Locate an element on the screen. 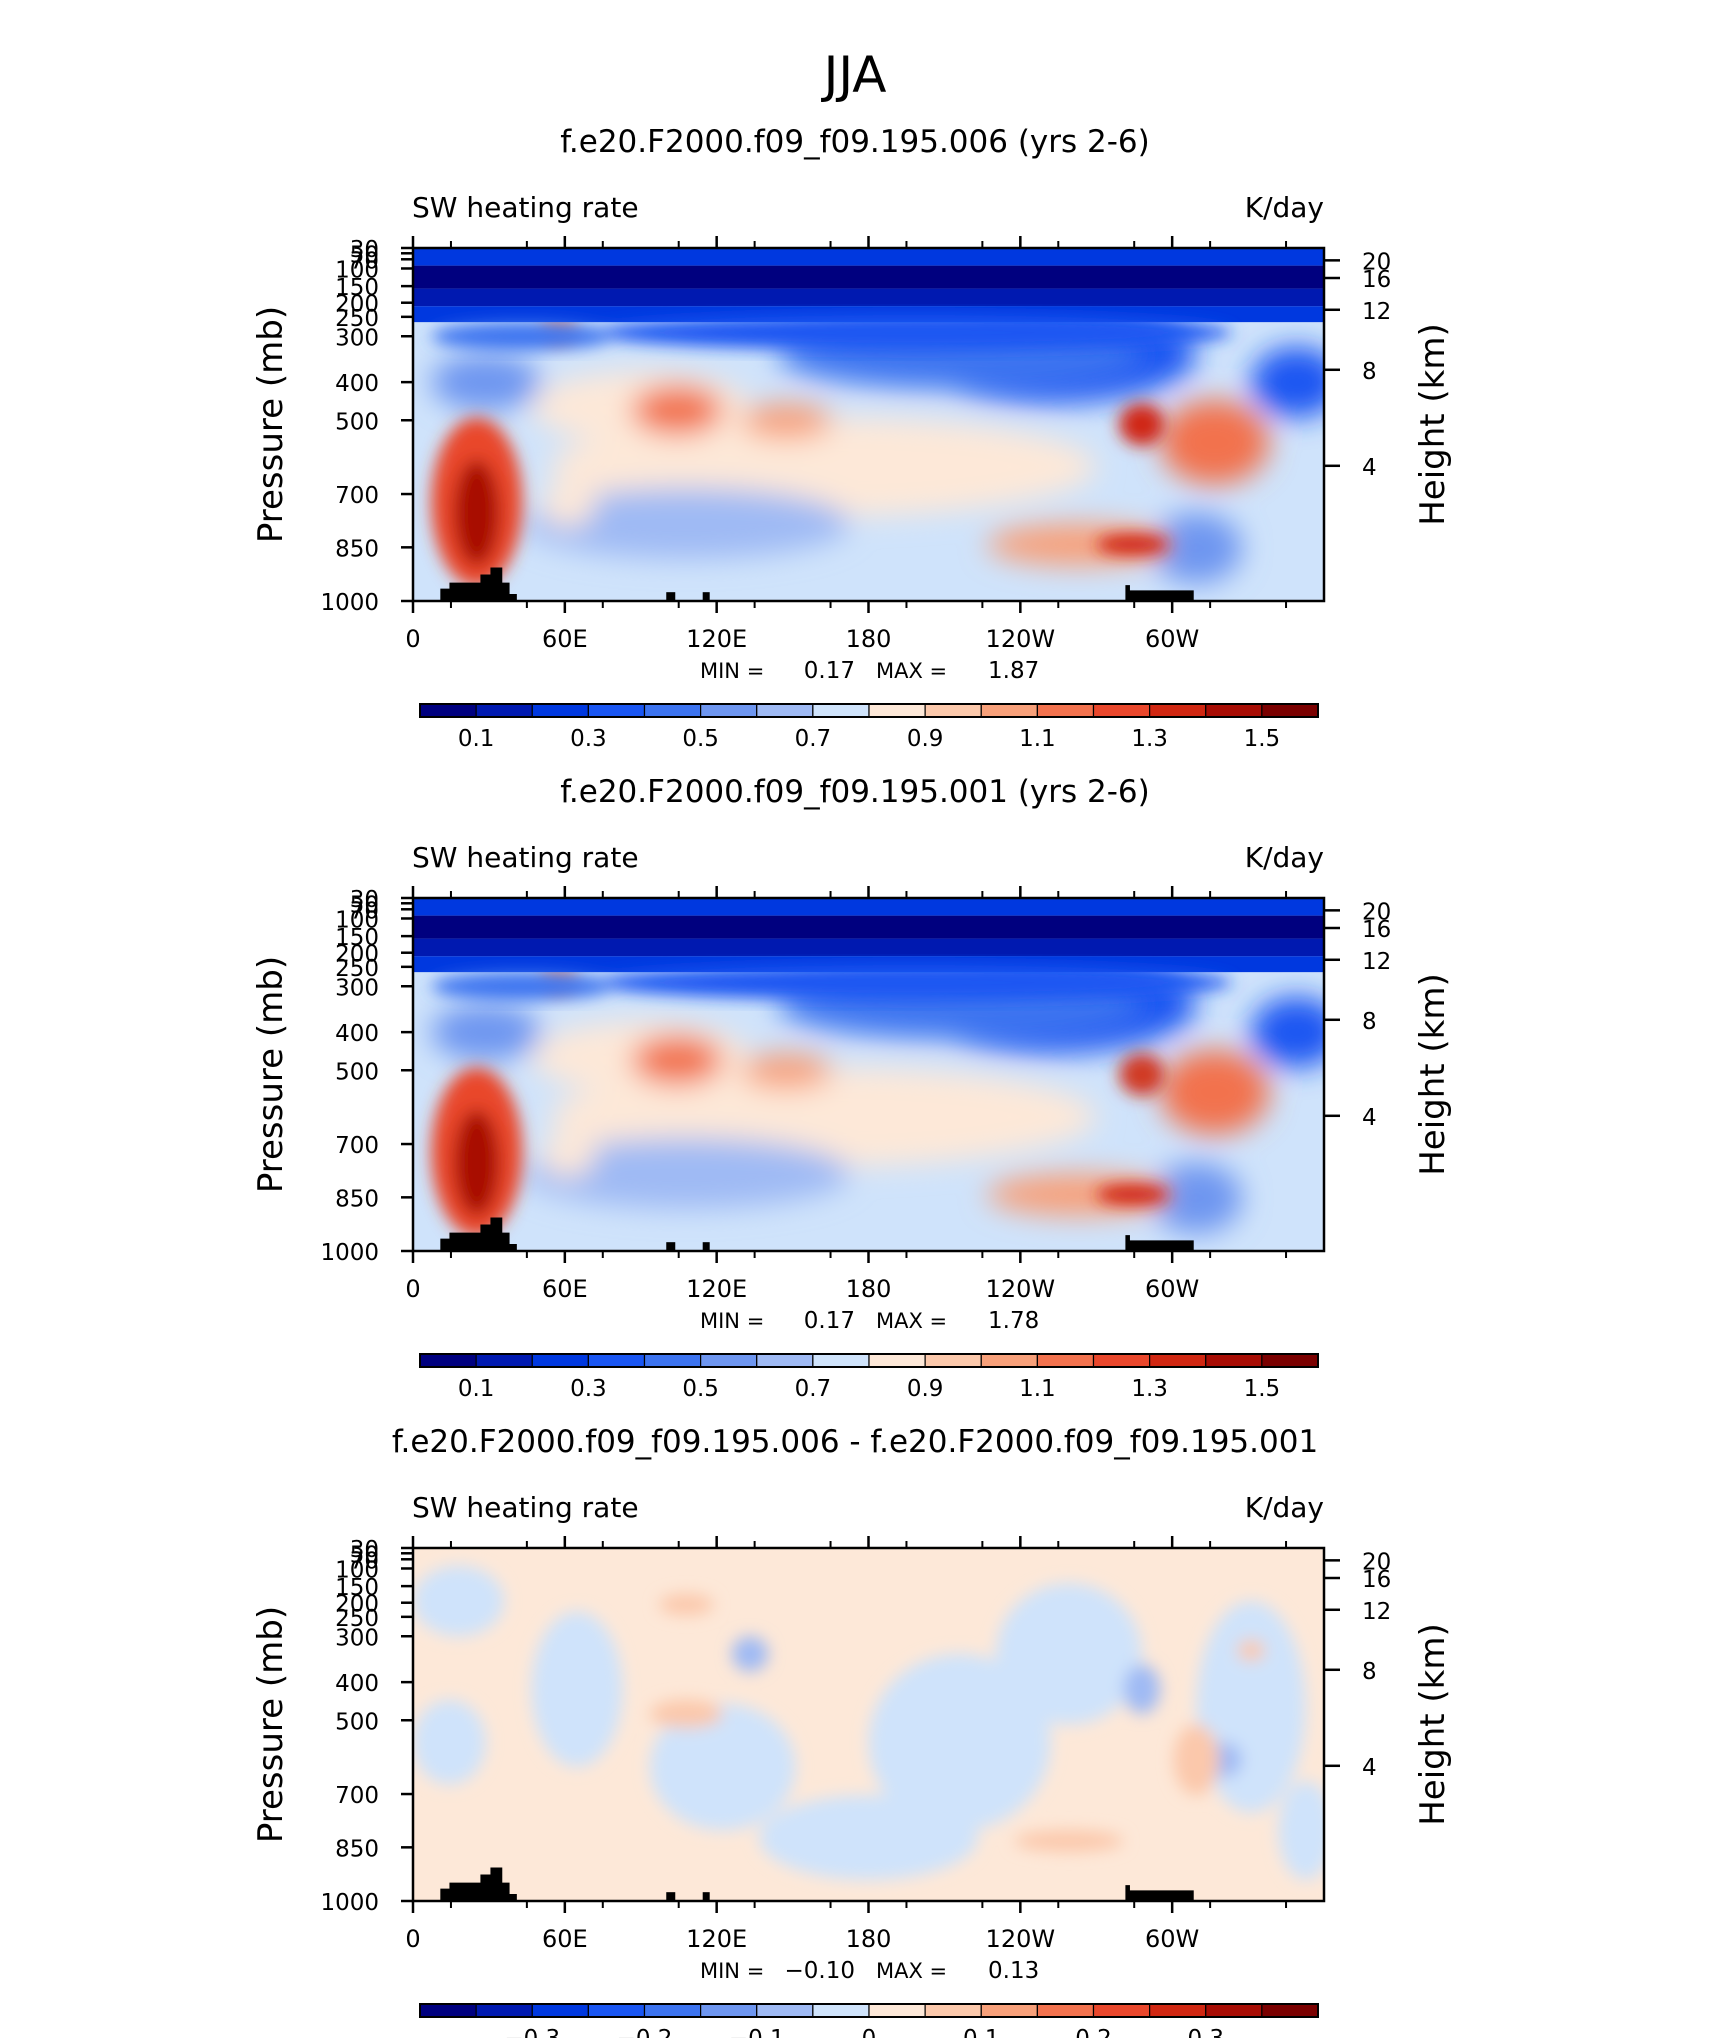 The height and width of the screenshot is (2043, 1710). min-value: 0.17 is located at coordinates (829, 671).